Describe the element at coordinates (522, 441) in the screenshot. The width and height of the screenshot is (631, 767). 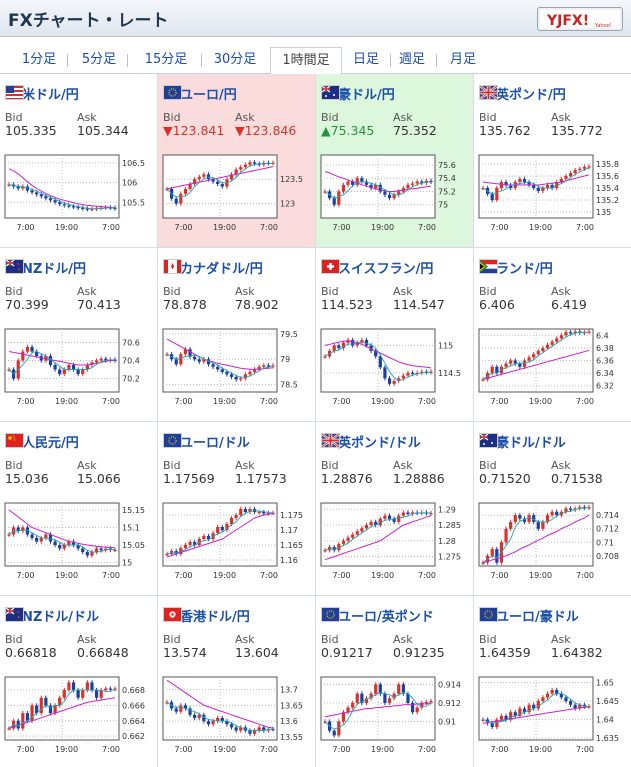
I see `pair-link: 豪ドル/ドル` at that location.